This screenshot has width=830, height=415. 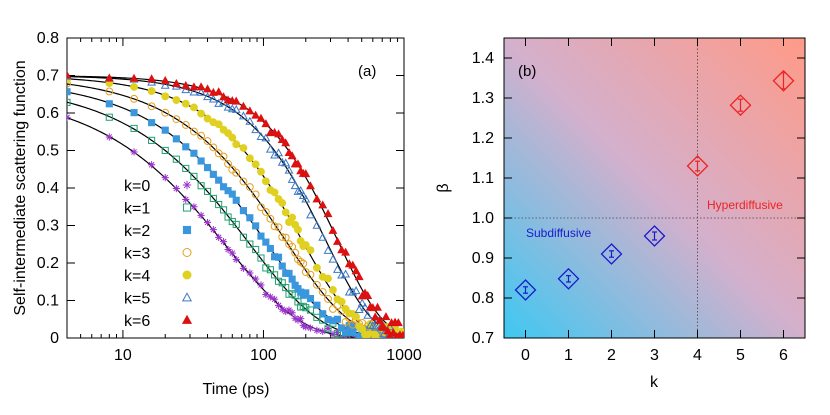 What do you see at coordinates (558, 233) in the screenshot?
I see `subdiffusive-annotation: Subdiffusive` at bounding box center [558, 233].